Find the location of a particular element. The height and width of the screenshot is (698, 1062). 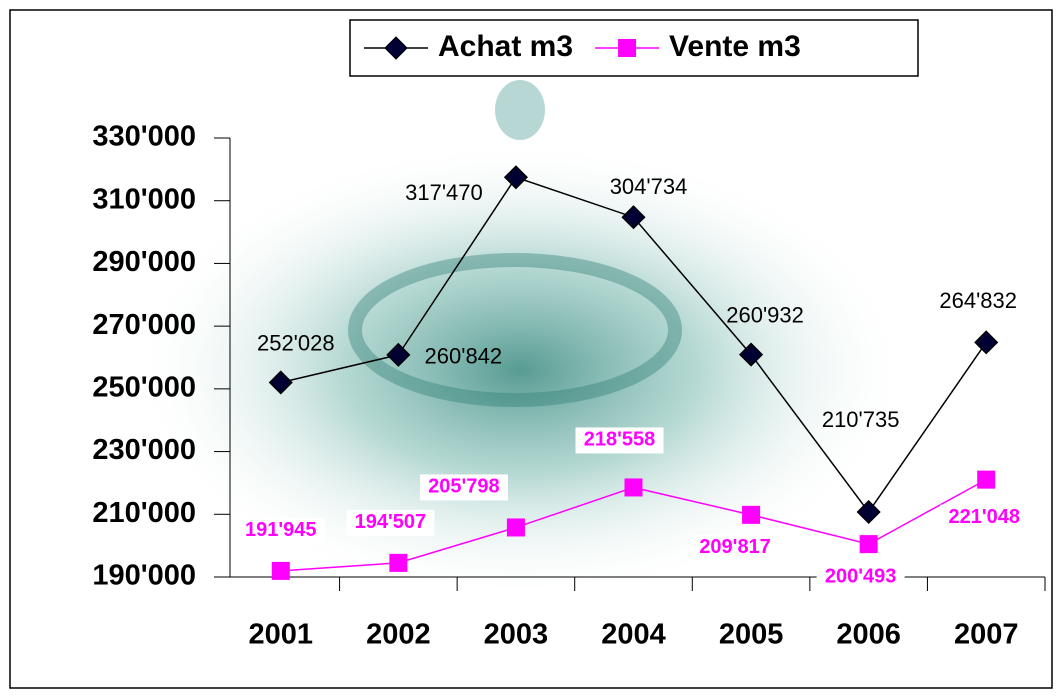

y-tick-label: 190'000 is located at coordinates (144, 576).